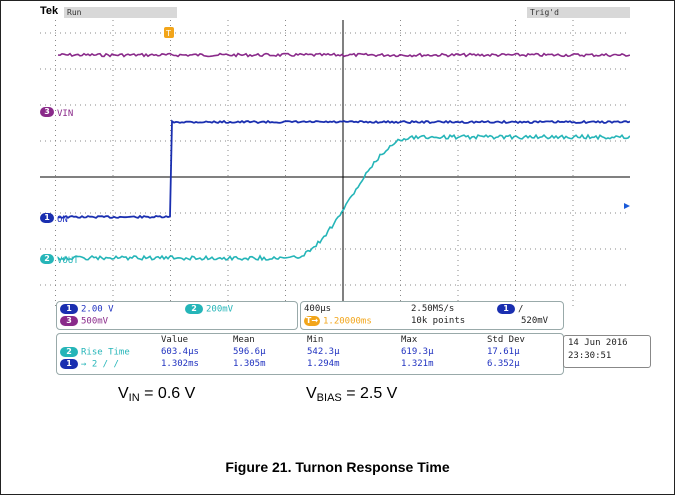 This screenshot has height=495, width=675. What do you see at coordinates (49, 11) in the screenshot?
I see `brand-logo: Tek` at bounding box center [49, 11].